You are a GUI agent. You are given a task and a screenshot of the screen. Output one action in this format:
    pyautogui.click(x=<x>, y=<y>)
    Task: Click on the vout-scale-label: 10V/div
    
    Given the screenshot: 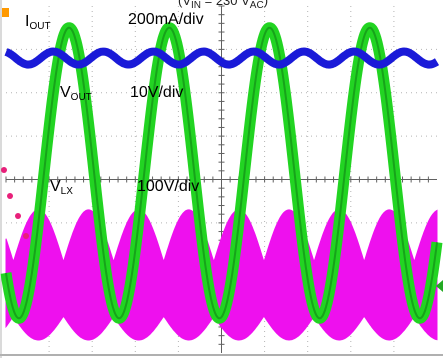 What is the action you would take?
    pyautogui.click(x=157, y=92)
    